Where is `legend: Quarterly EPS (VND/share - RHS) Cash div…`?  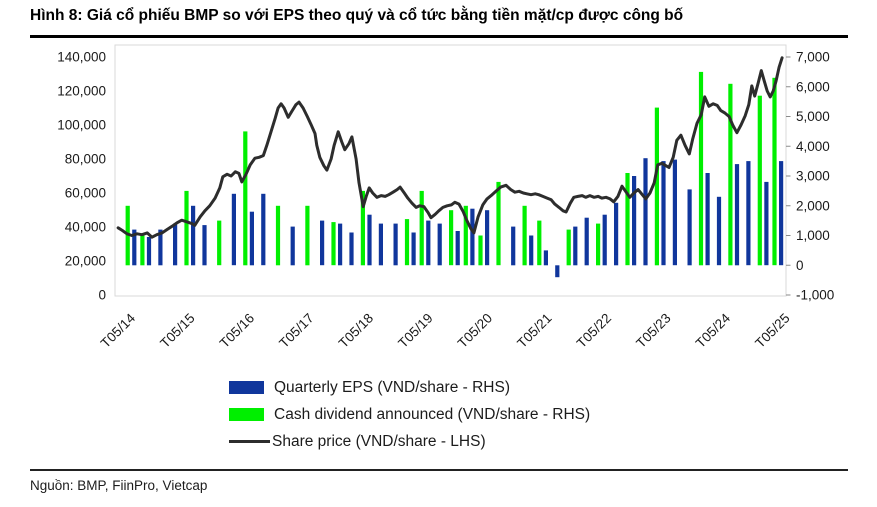 legend: Quarterly EPS (VND/share - RHS) Cash div… is located at coordinates (409, 414).